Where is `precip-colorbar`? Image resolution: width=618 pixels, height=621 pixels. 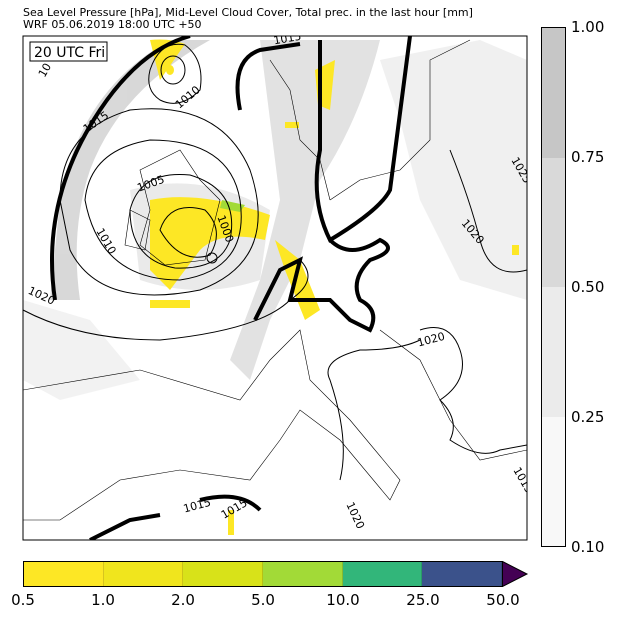 precip-colorbar is located at coordinates (263, 574).